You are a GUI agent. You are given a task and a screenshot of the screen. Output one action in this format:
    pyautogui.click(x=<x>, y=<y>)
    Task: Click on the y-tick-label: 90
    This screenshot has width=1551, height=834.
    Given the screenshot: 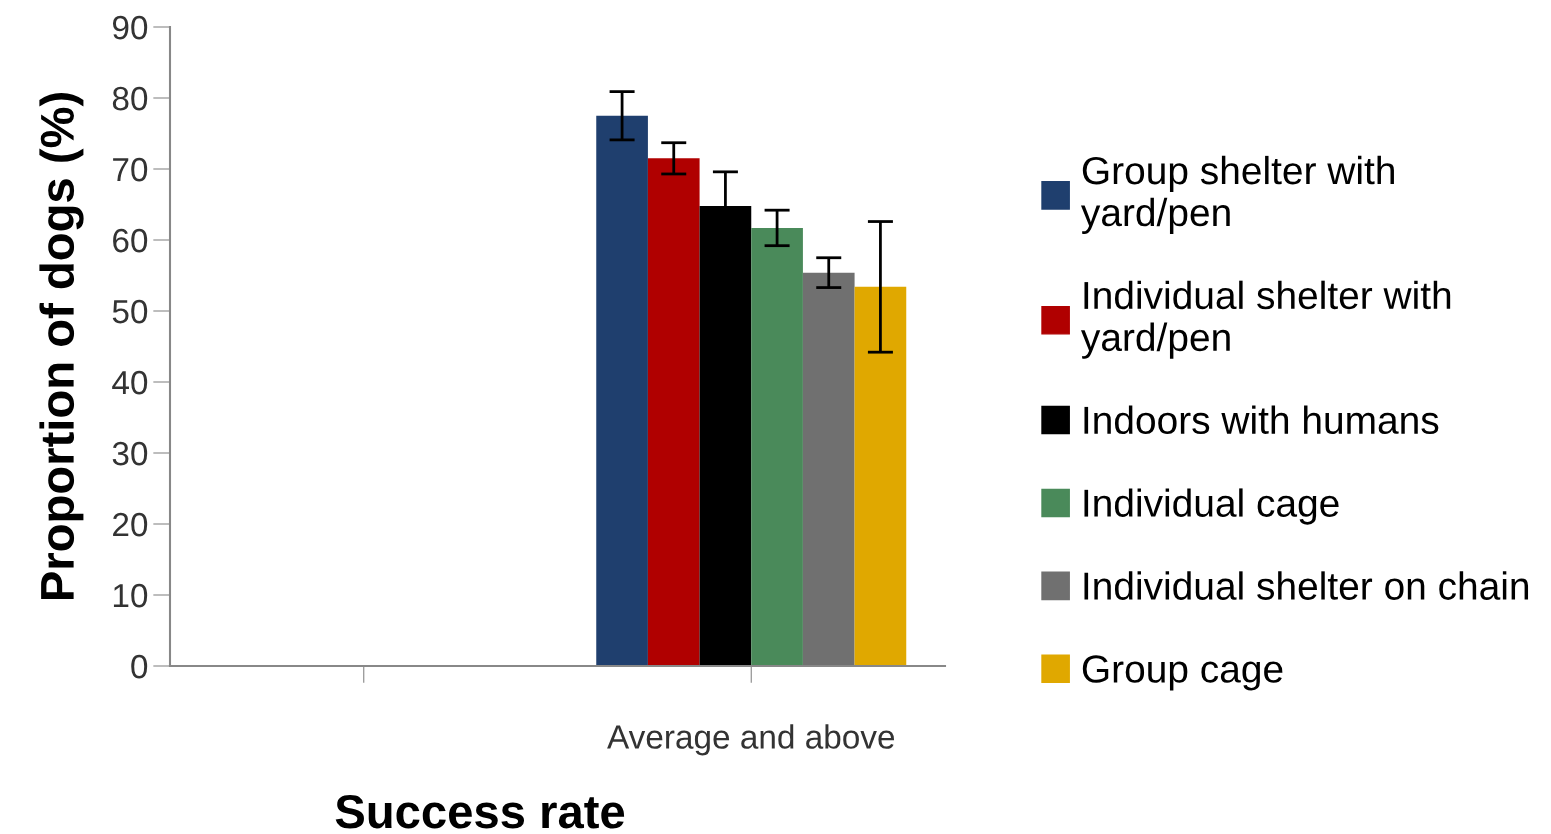 What is the action you would take?
    pyautogui.click(x=130, y=27)
    